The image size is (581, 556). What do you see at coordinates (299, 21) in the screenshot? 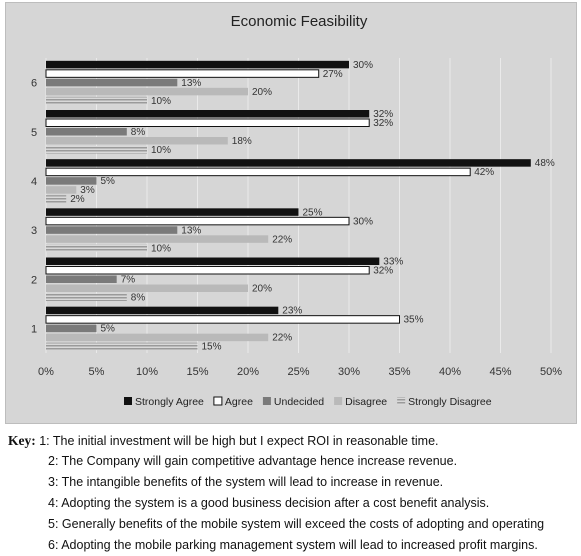
I see `chart-title: Economic Feasibility` at bounding box center [299, 21].